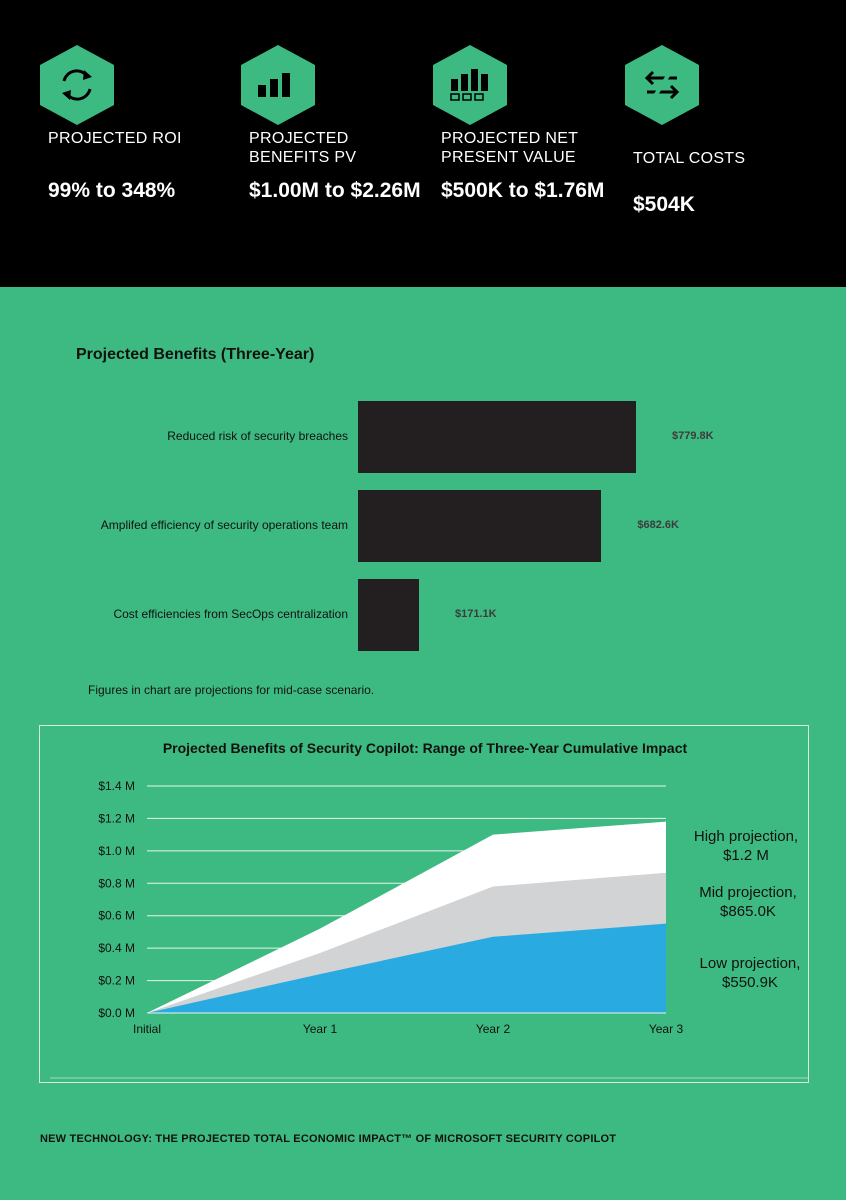  What do you see at coordinates (689, 158) in the screenshot?
I see `metric-label: TOTAL COSTS` at bounding box center [689, 158].